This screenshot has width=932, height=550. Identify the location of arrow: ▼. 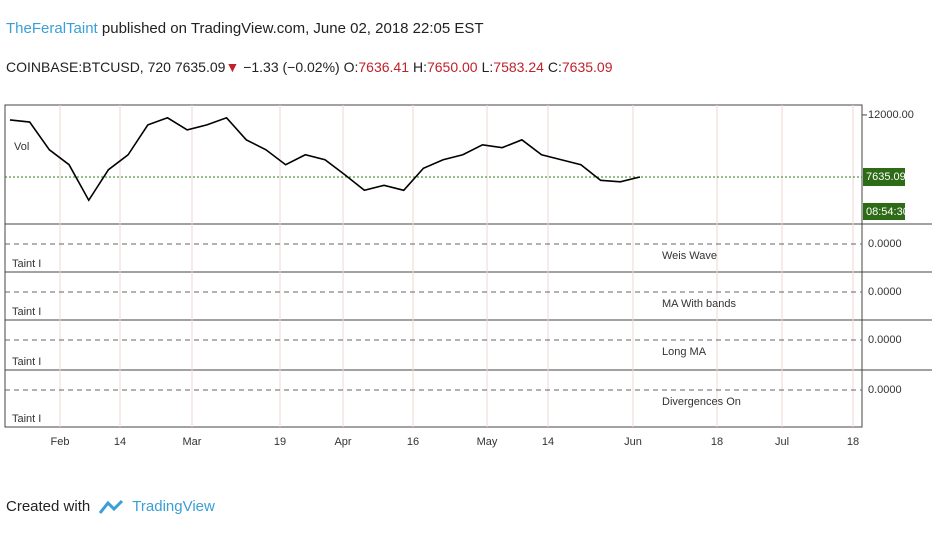
(232, 67).